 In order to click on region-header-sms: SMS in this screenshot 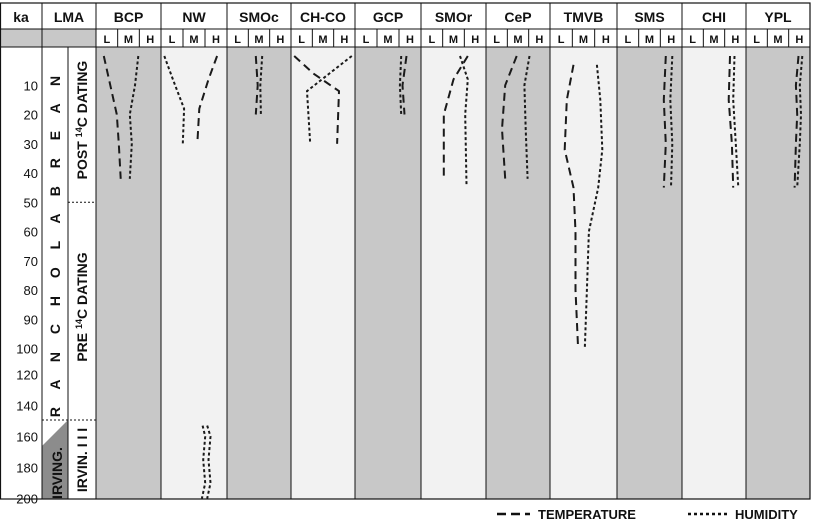, I will do `click(649, 17)`.